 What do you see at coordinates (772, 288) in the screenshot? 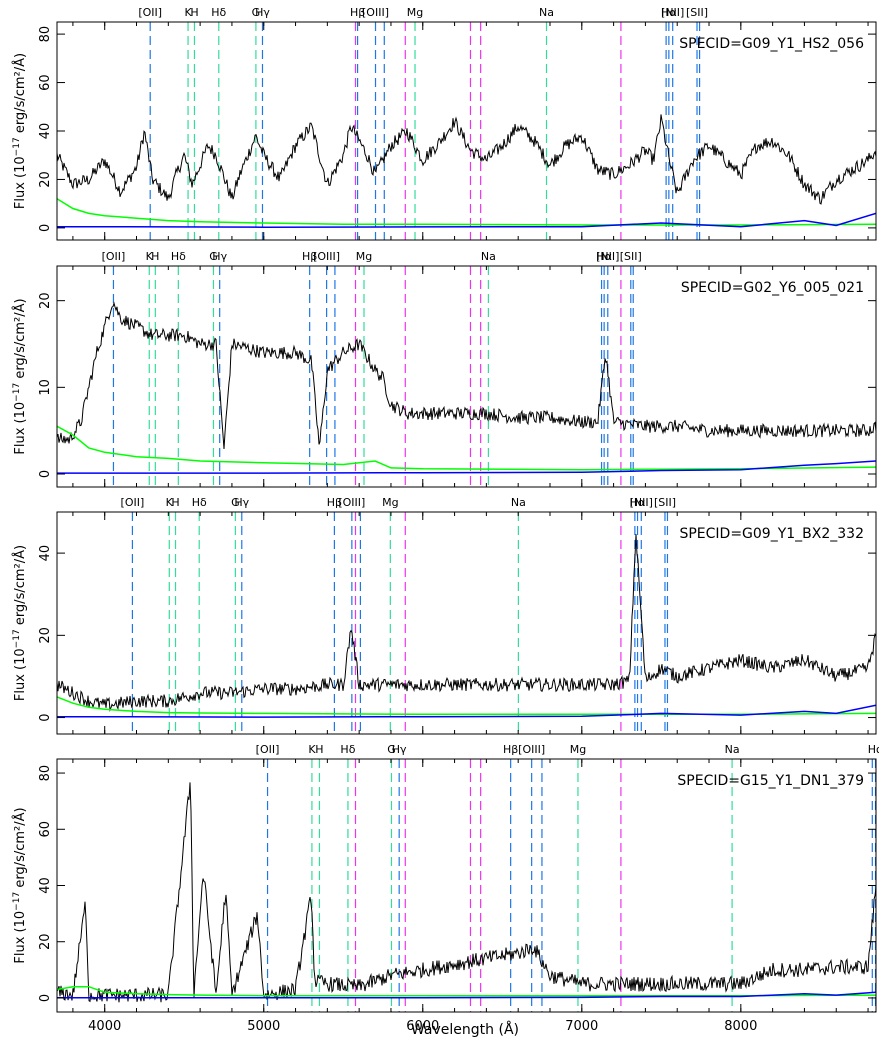
I see `panel-title: SPECID=G02_Y6_005_021` at bounding box center [772, 288].